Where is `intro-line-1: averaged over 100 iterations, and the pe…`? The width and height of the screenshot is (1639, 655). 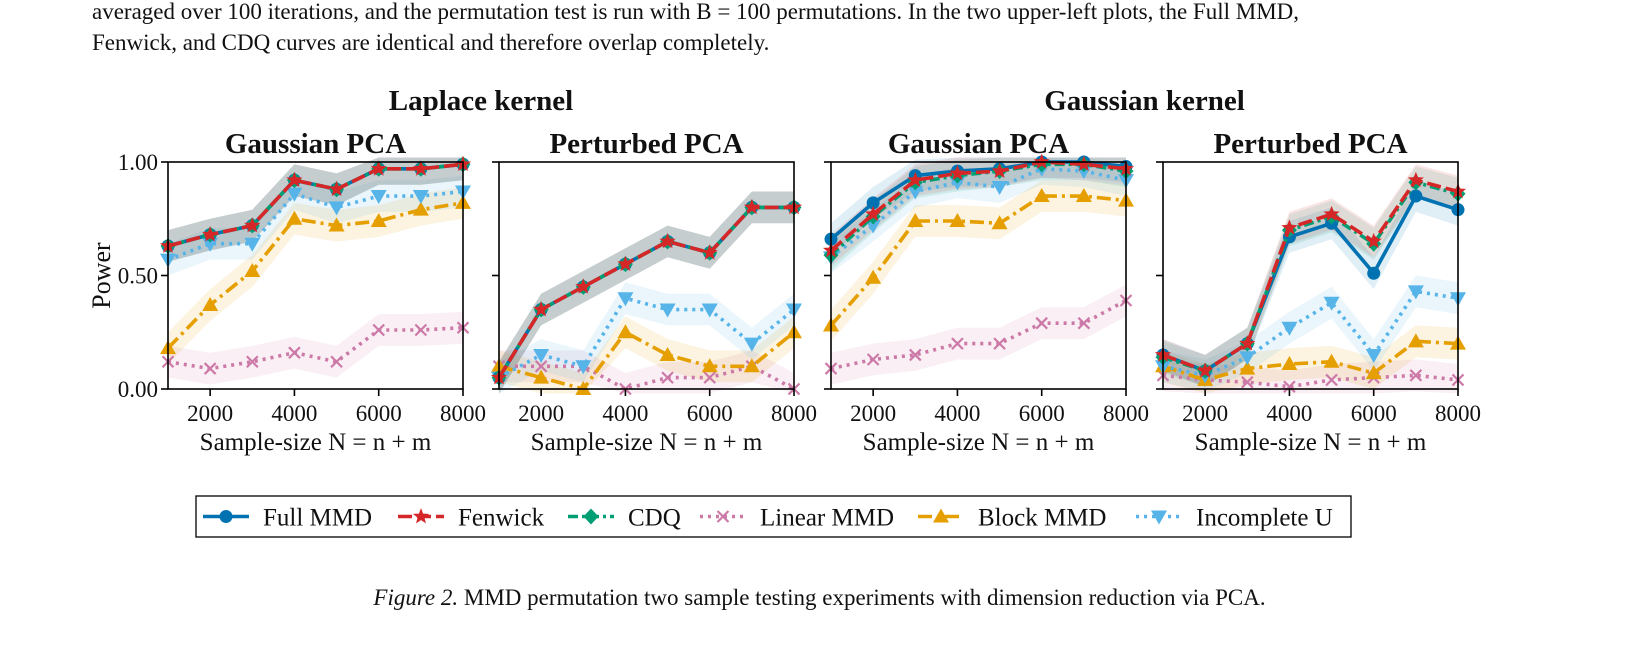
intro-line-1: averaged over 100 iterations, and the pe… is located at coordinates (696, 12).